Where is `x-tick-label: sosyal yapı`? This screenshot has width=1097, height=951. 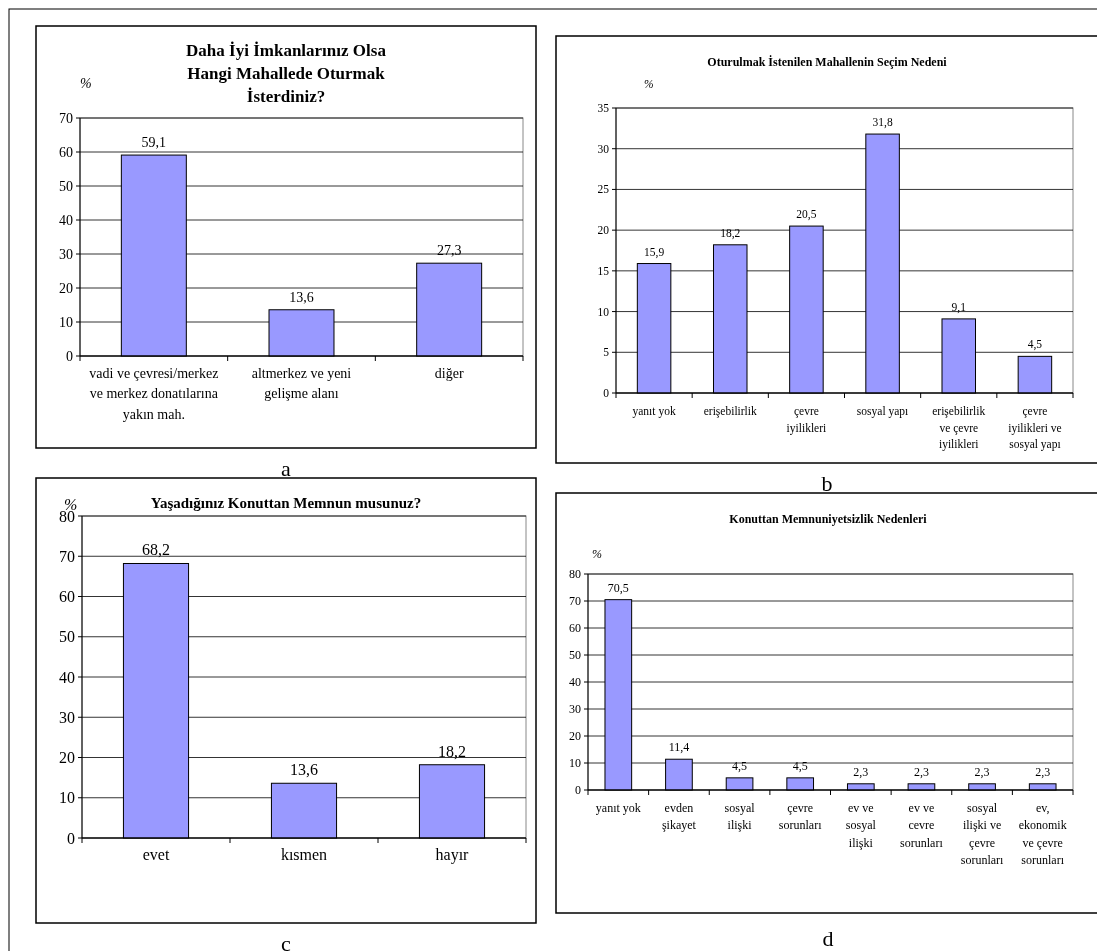 x-tick-label: sosyal yapı is located at coordinates (882, 411).